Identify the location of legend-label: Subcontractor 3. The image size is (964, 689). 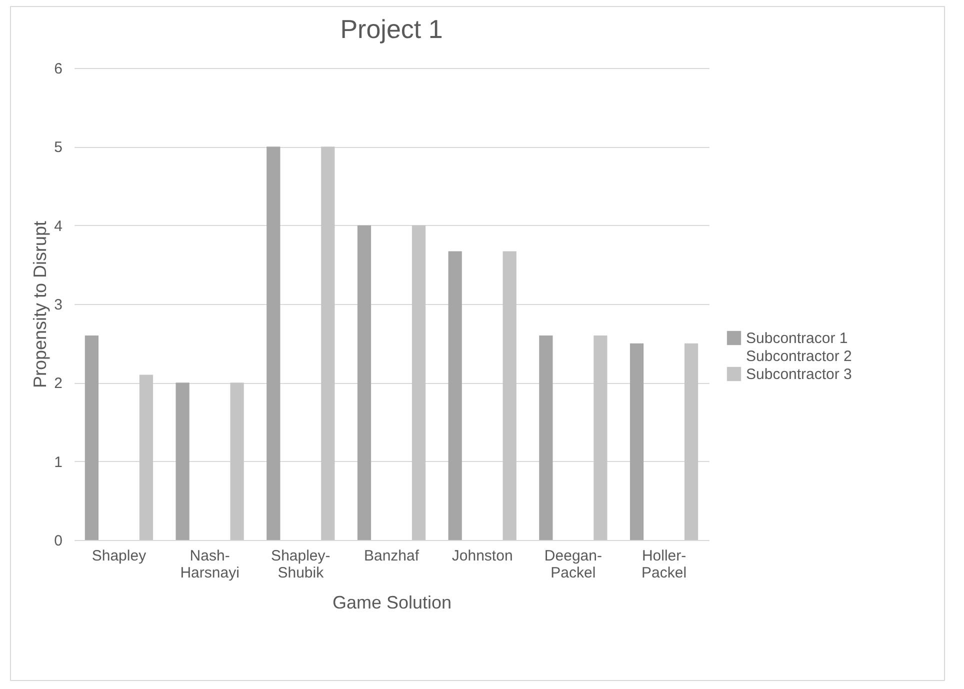
(799, 374).